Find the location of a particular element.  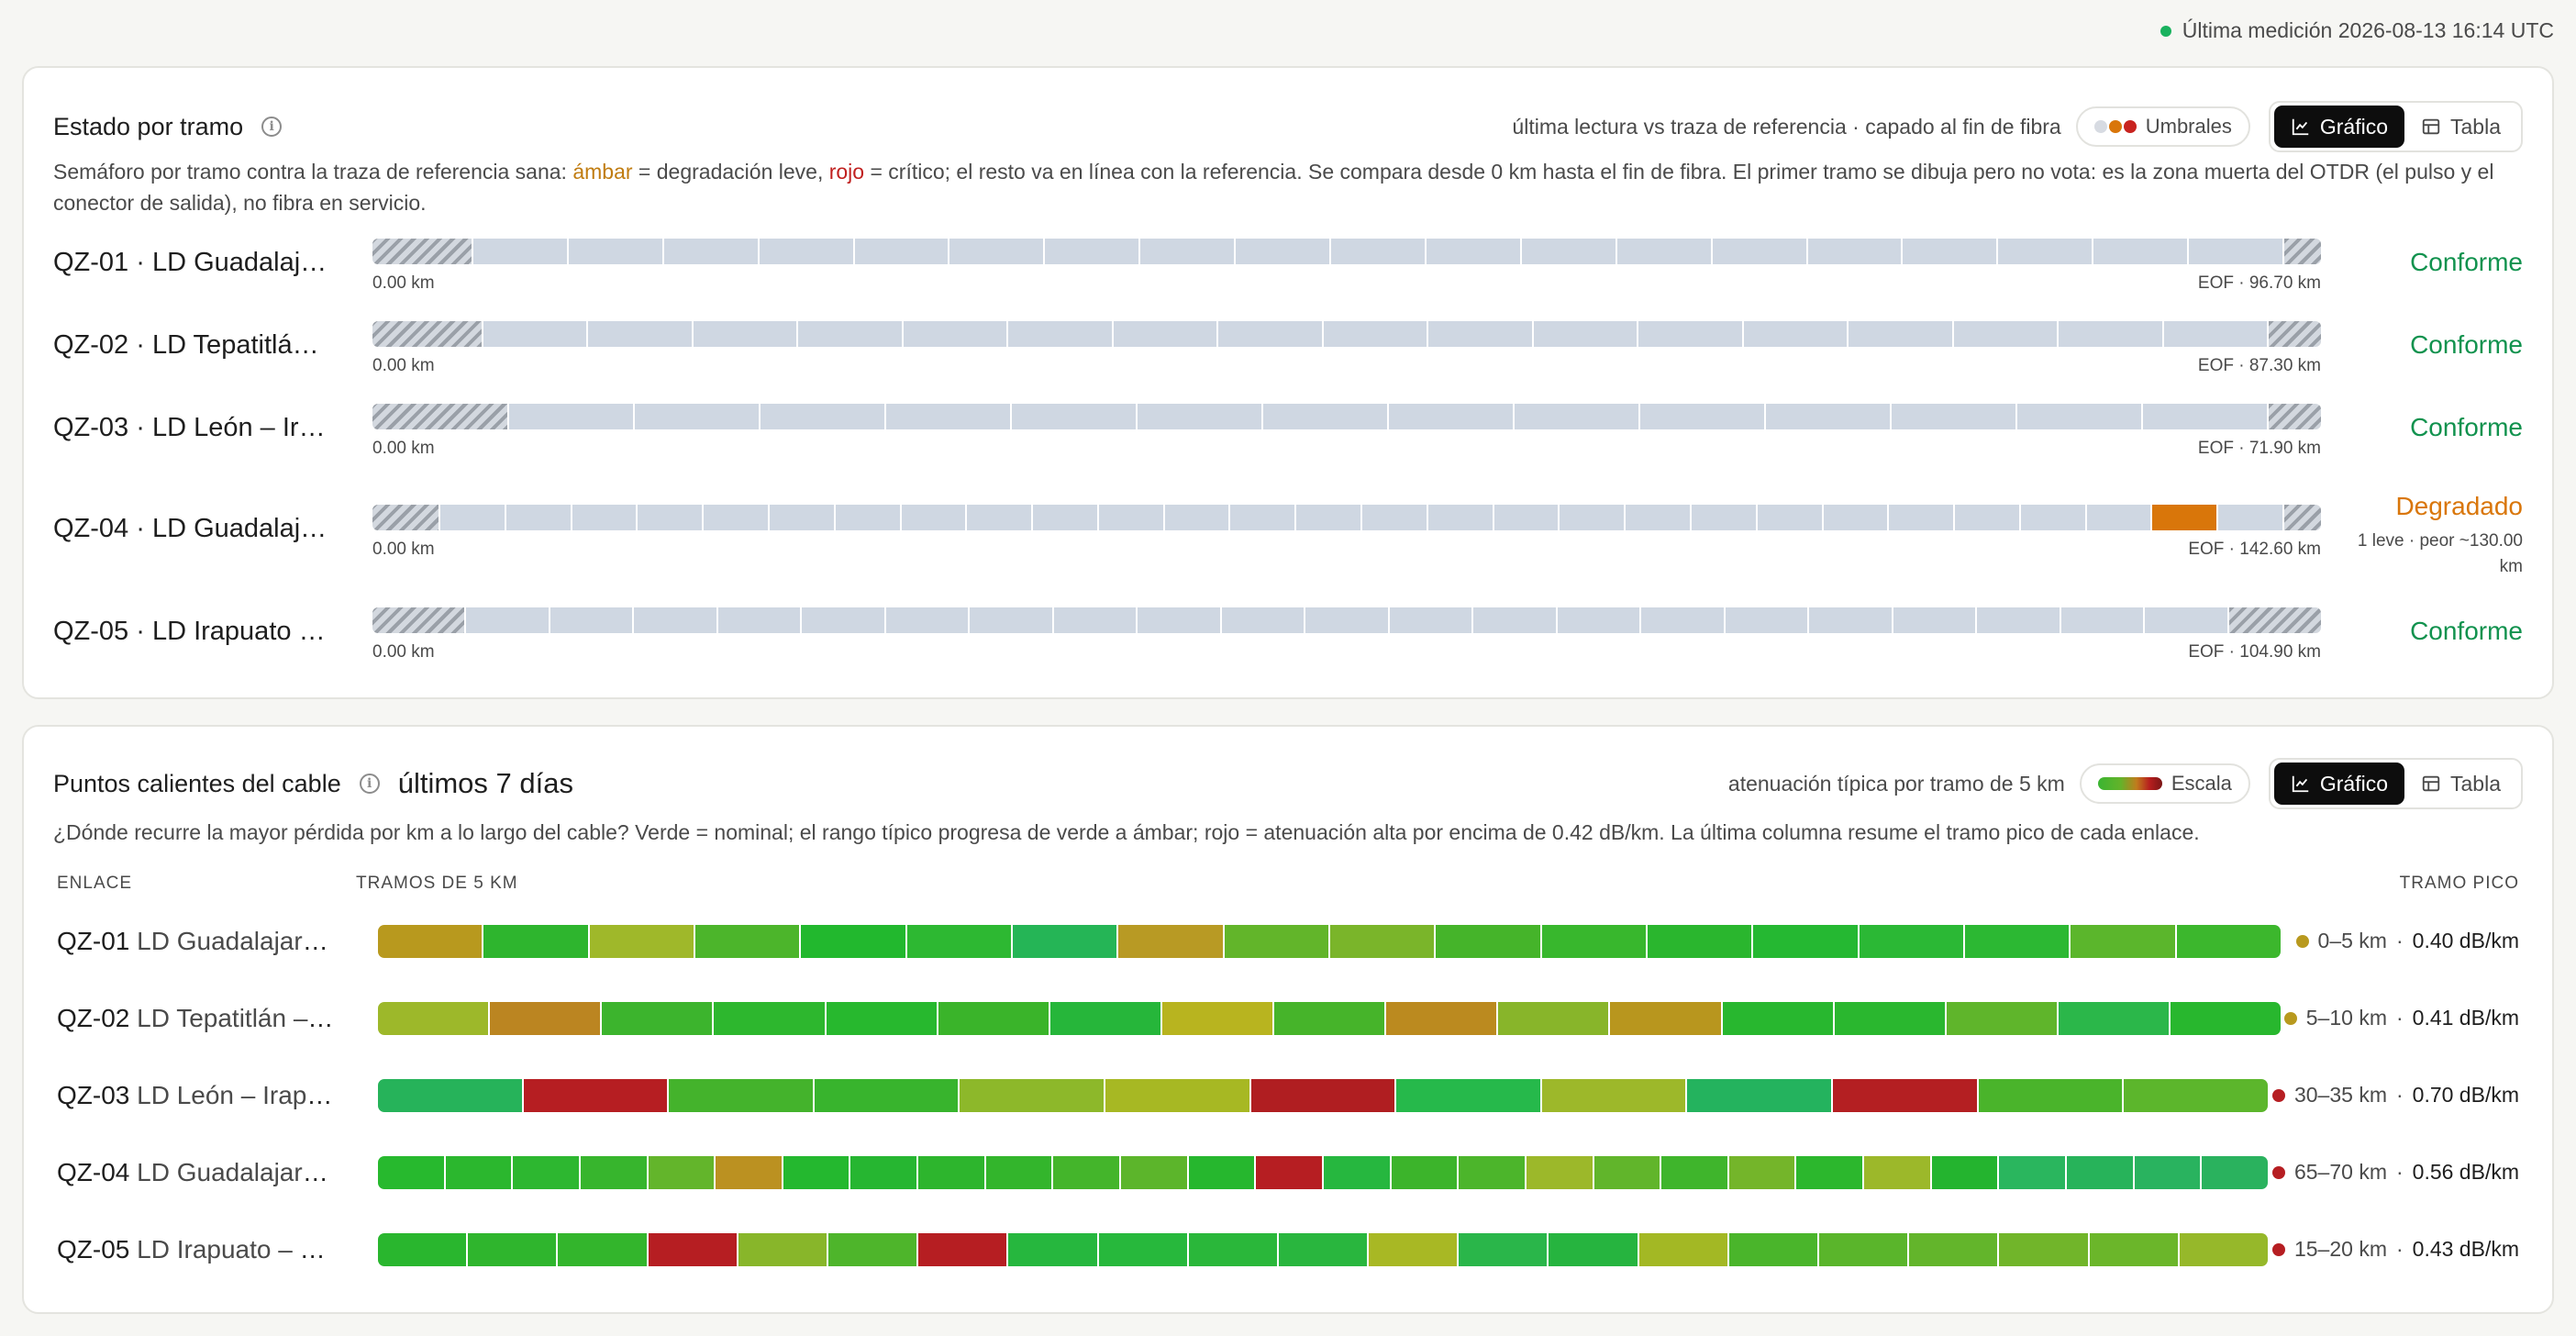

degraded-segment is located at coordinates (2185, 517).